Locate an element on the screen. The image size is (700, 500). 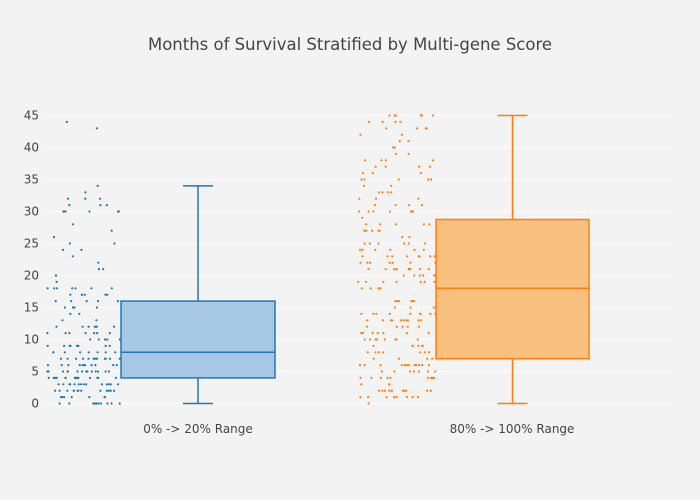
y-tick-label: 10 is located at coordinates (31, 340).